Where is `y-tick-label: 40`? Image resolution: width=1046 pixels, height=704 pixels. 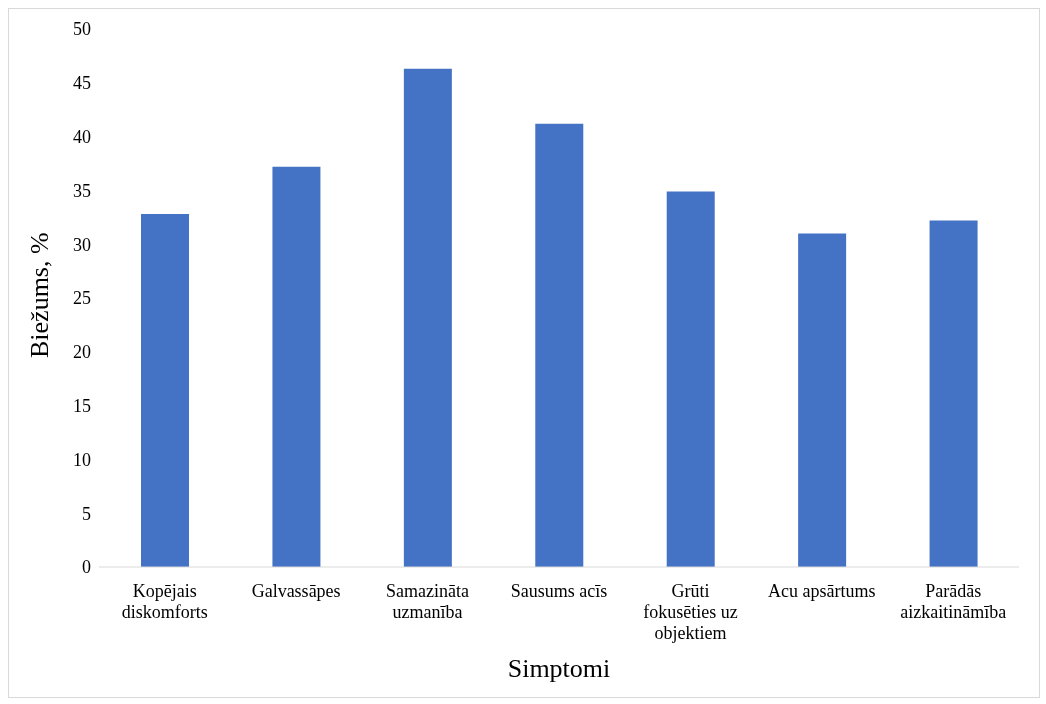
y-tick-label: 40 is located at coordinates (82, 136).